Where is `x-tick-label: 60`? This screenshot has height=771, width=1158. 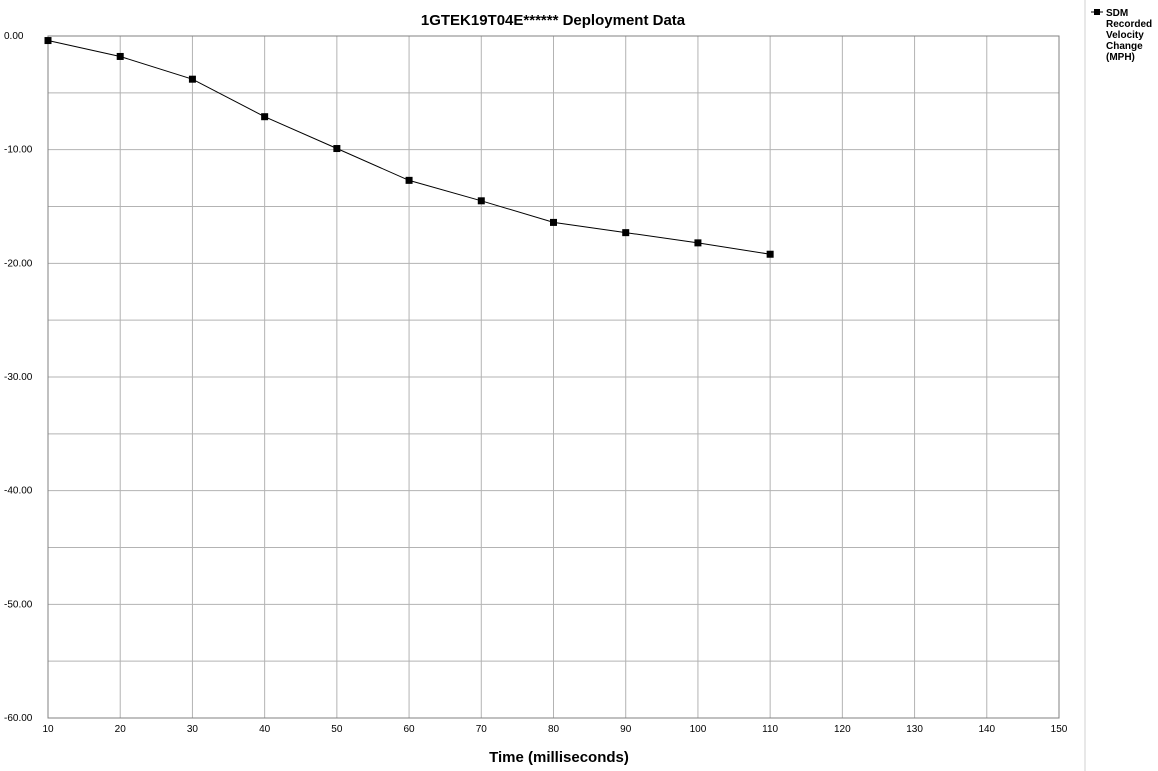
x-tick-label: 60 is located at coordinates (410, 729).